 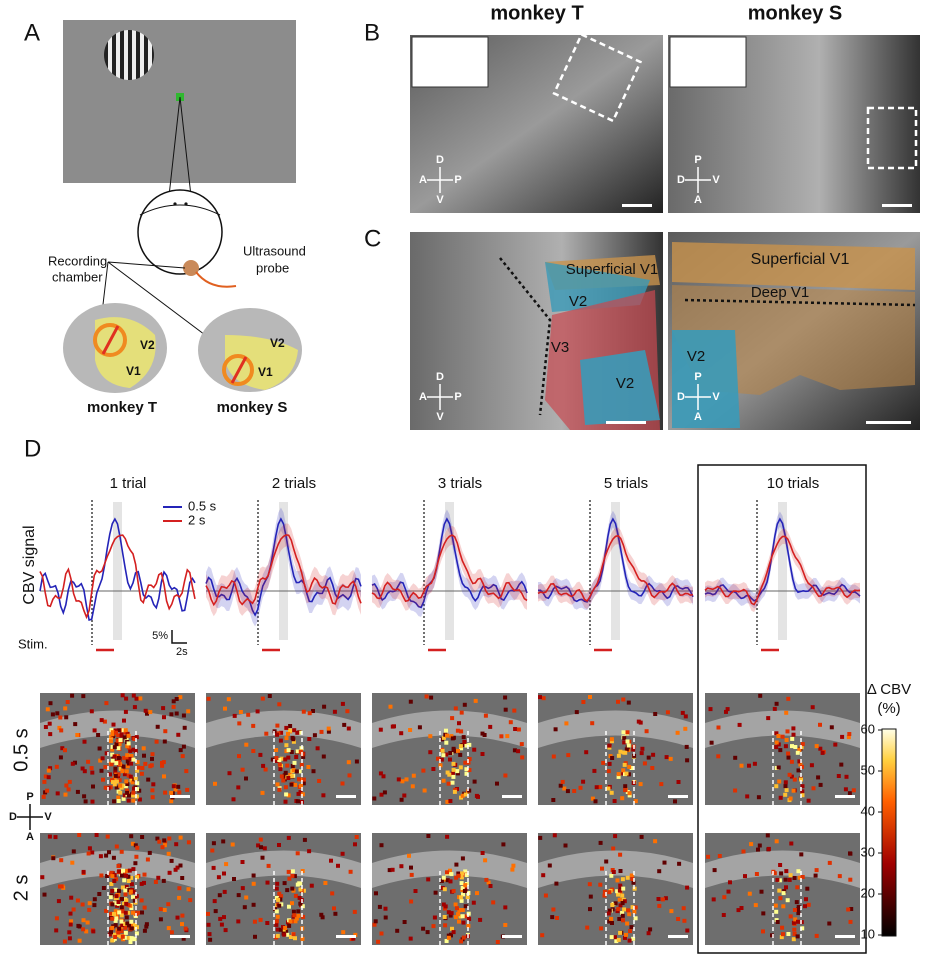 I want to click on roi-outline, so click(x=787, y=768).